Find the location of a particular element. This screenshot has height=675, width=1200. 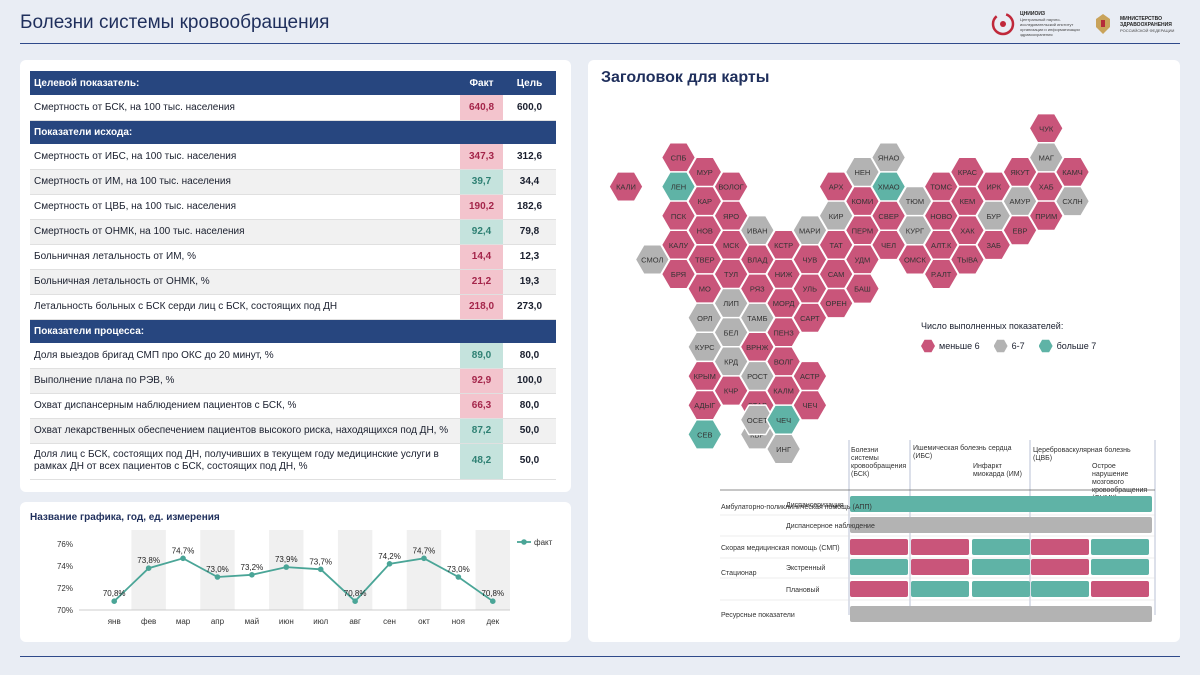

region-label: СХЛН is located at coordinates (1072, 201).